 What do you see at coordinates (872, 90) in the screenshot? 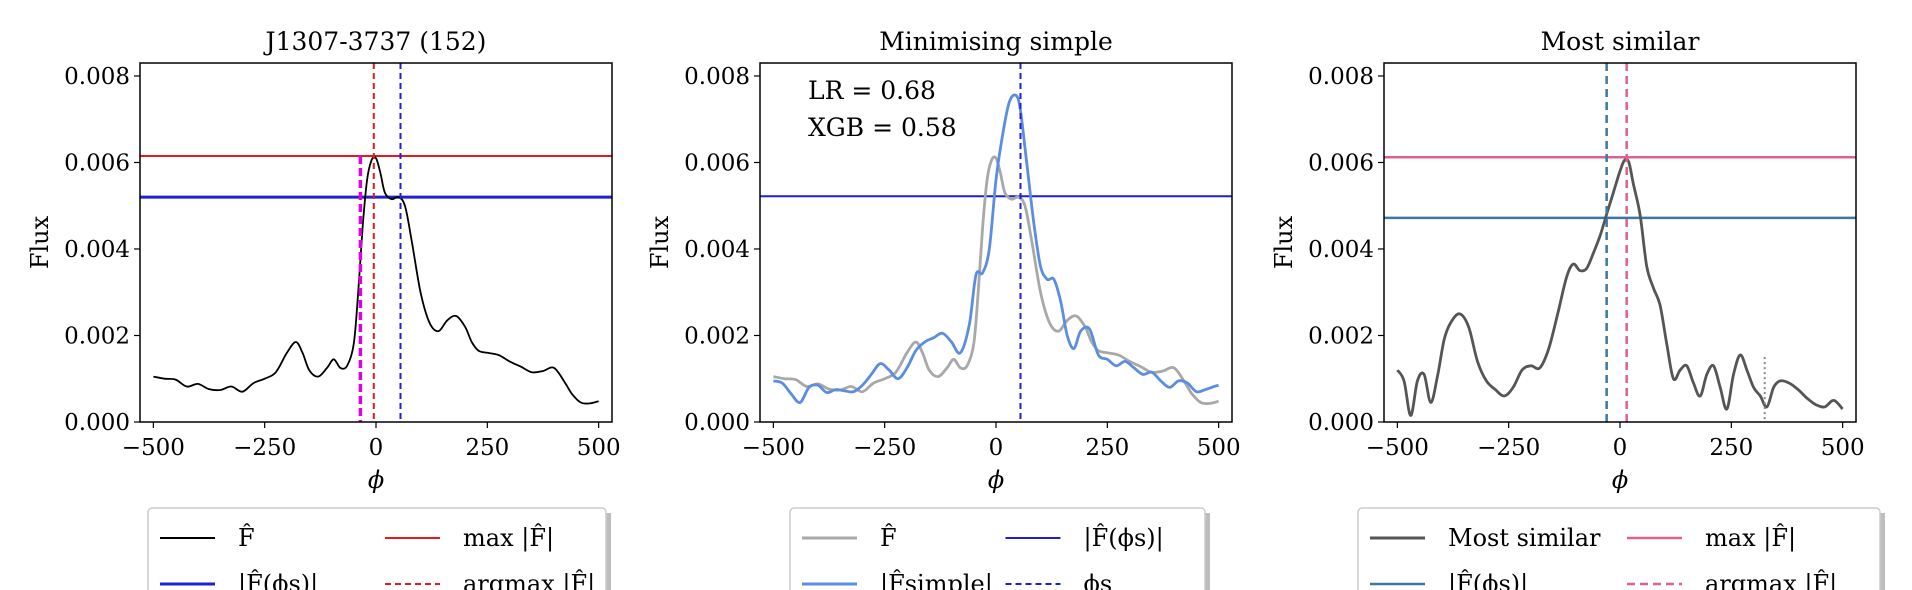
I see `annotation-text: LR = 0.68` at bounding box center [872, 90].